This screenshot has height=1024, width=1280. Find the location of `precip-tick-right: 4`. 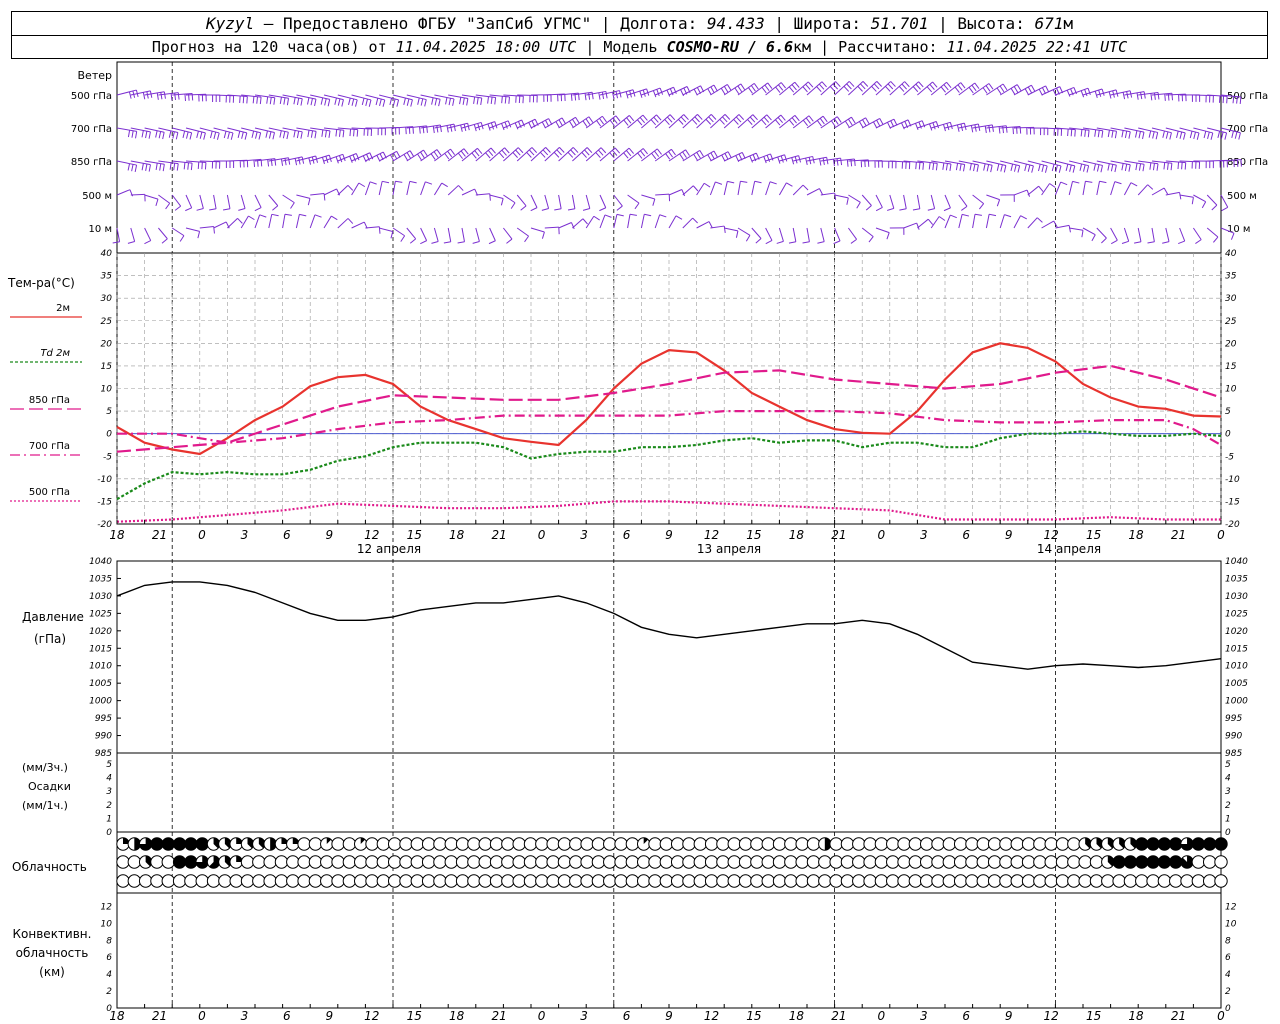

precip-tick-right: 4 is located at coordinates (1228, 779).